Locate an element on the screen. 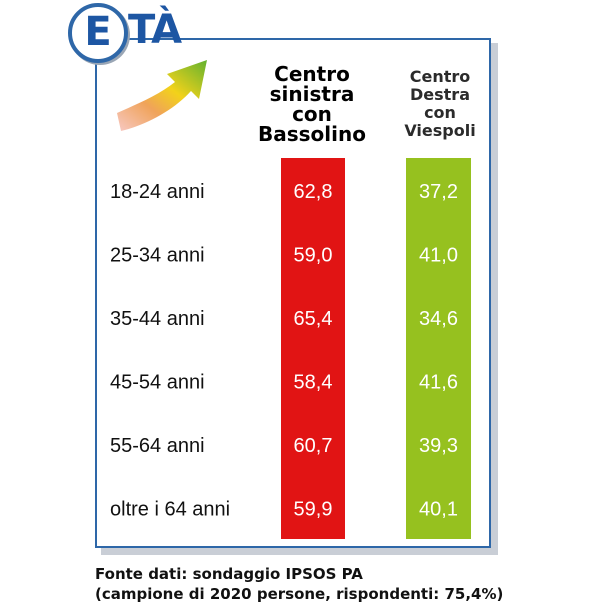 This screenshot has height=607, width=607. data-label-right: 41,0 is located at coordinates (438, 255).